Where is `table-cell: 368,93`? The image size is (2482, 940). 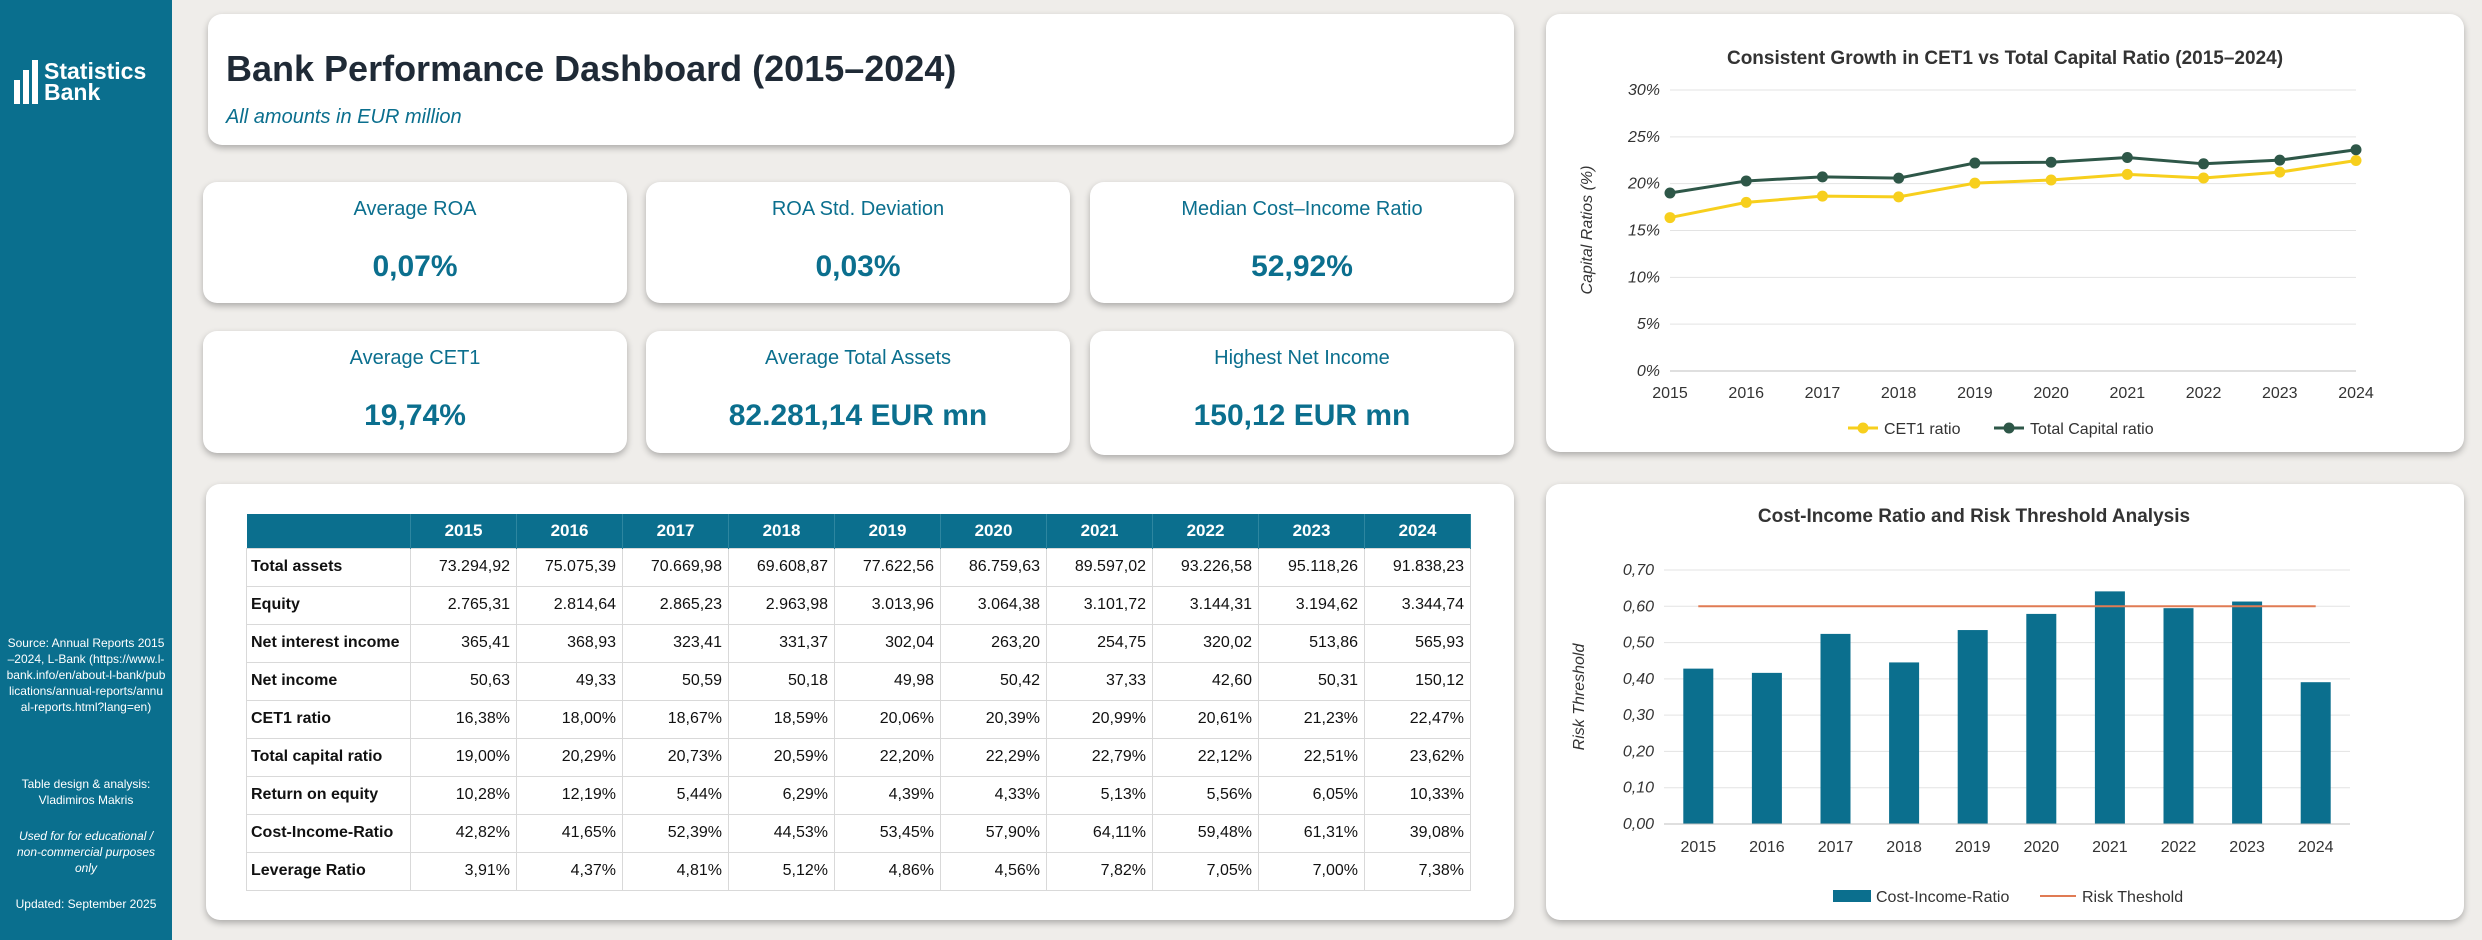
table-cell: 368,93 is located at coordinates (569, 643).